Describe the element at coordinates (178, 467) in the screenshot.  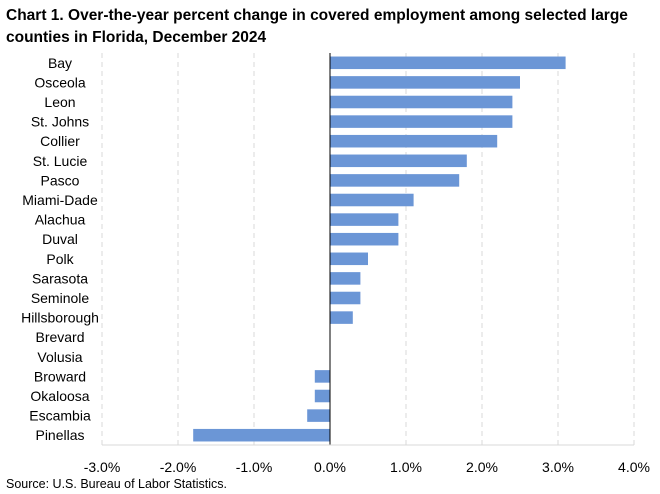
I see `x-tick-label: -2.0%` at that location.